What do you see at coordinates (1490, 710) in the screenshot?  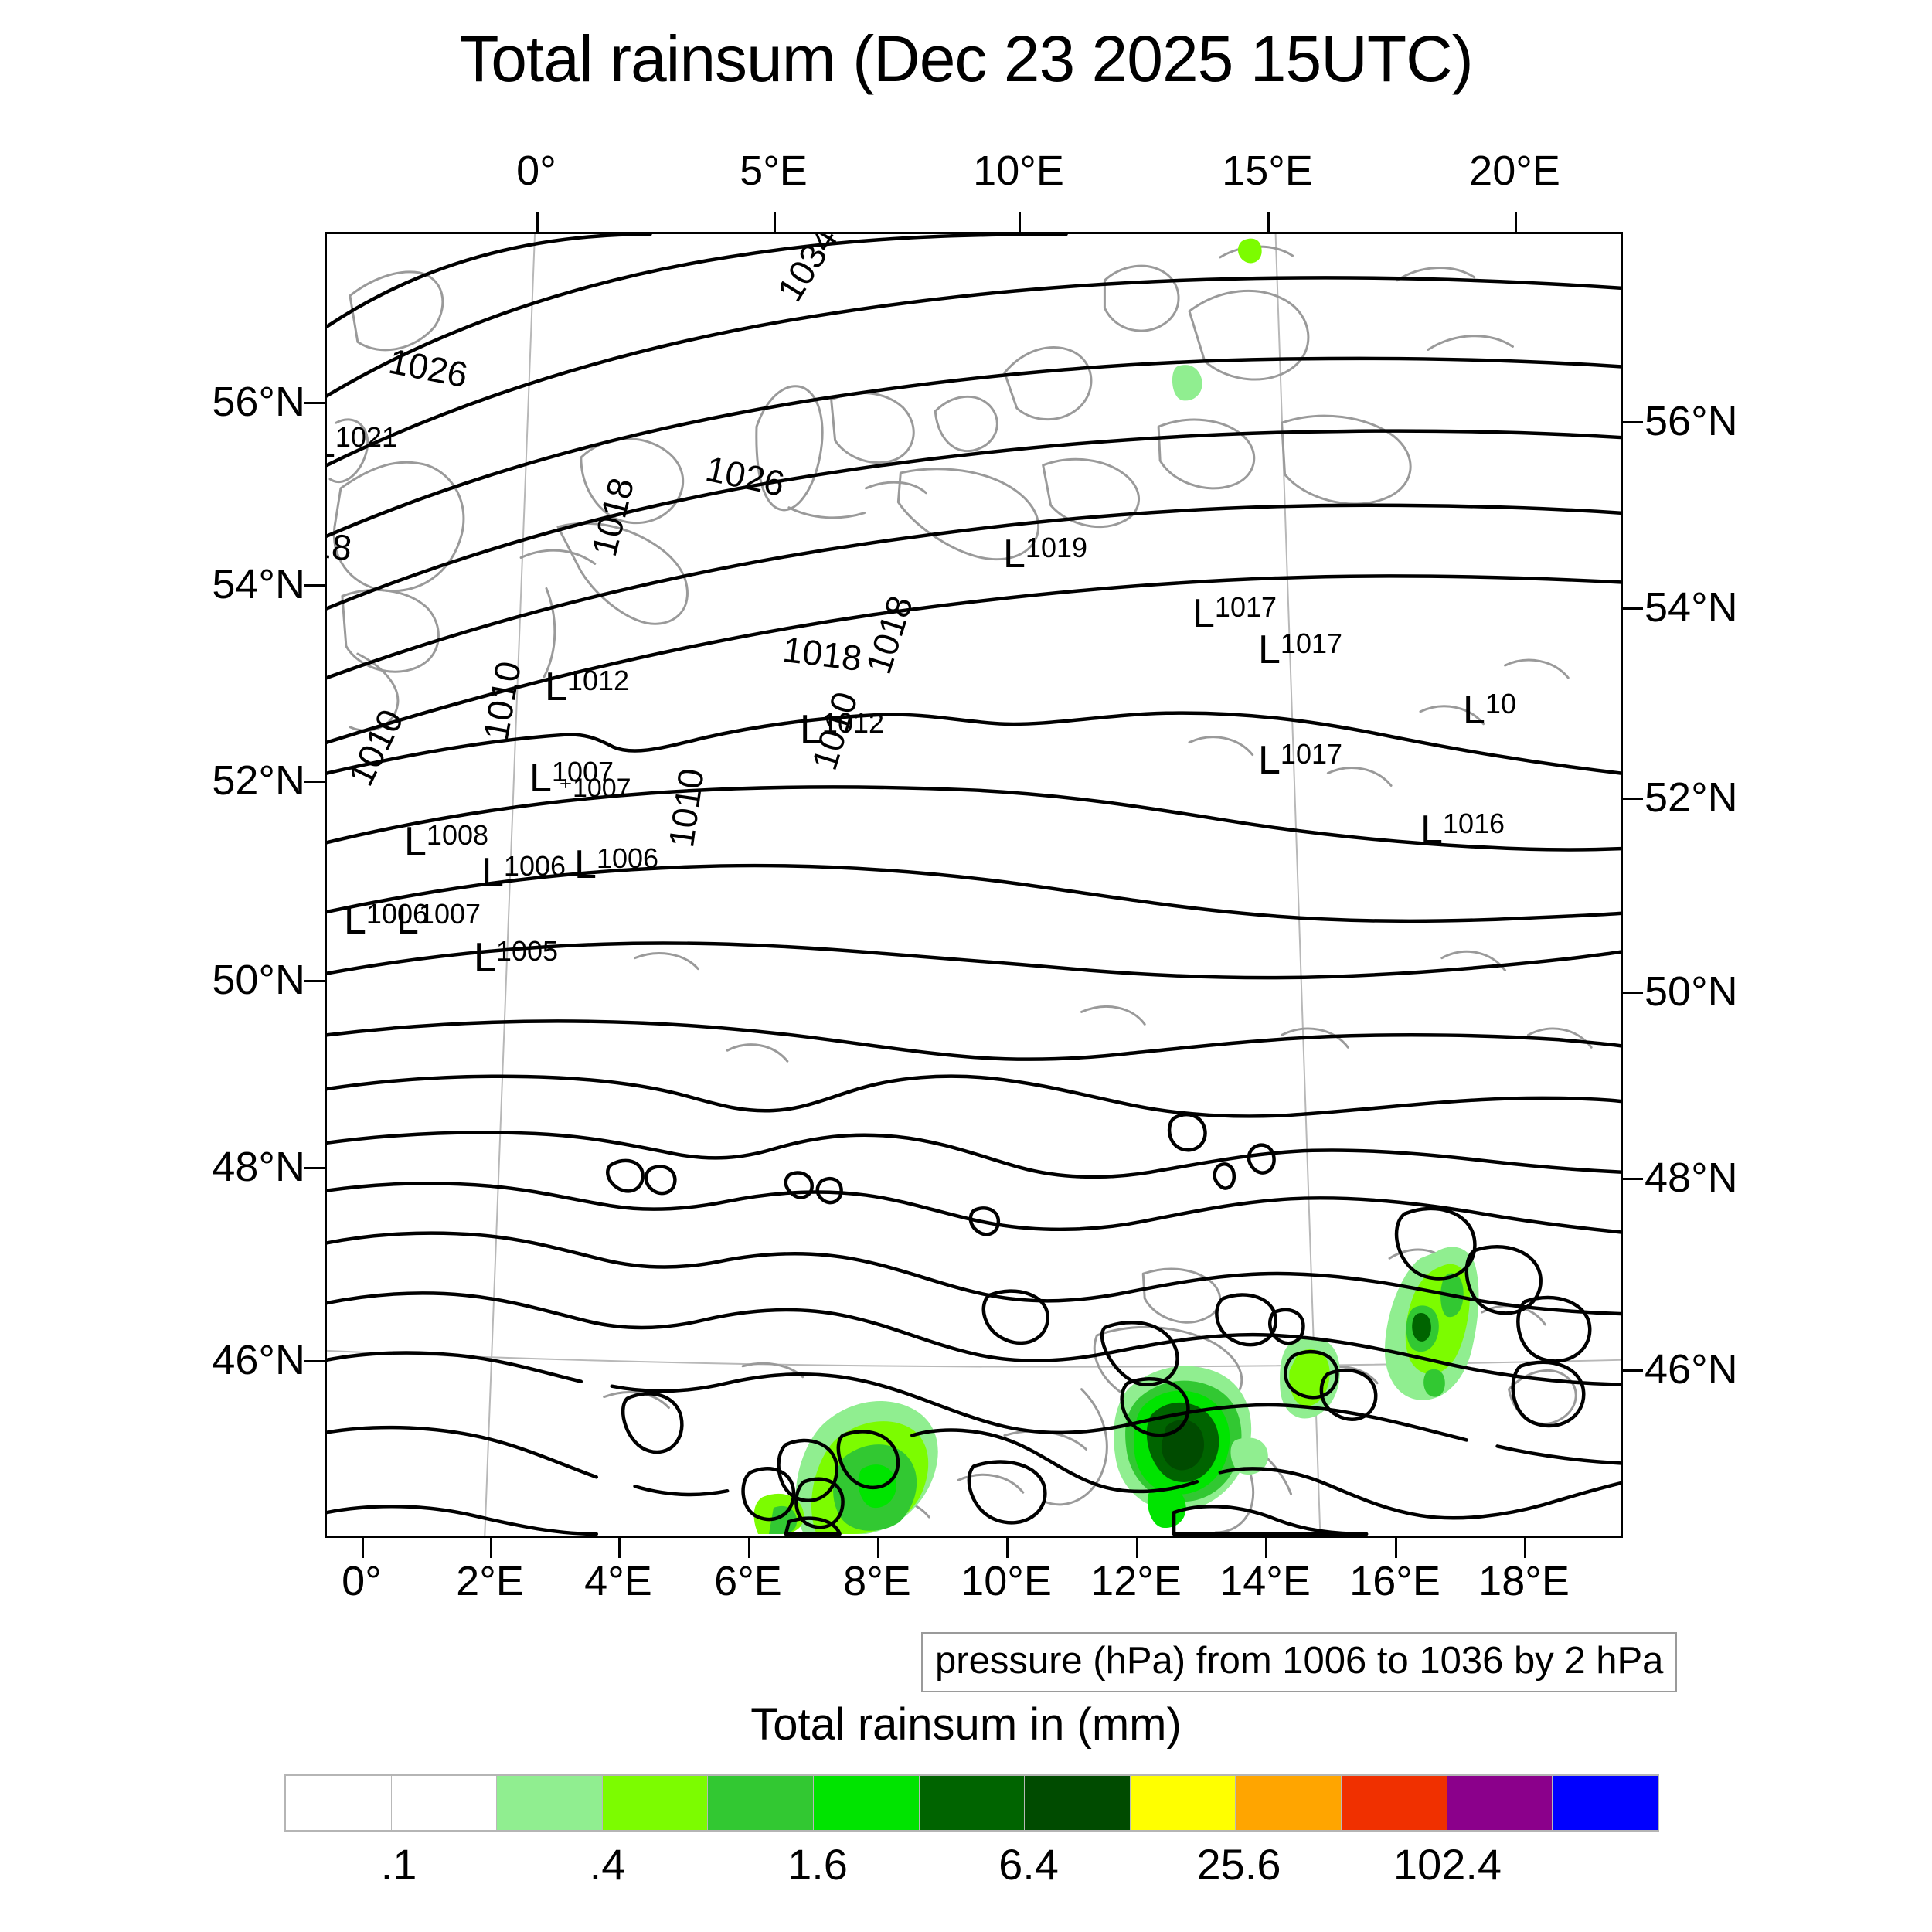 I see `pressure-low-1010-right: L10` at bounding box center [1490, 710].